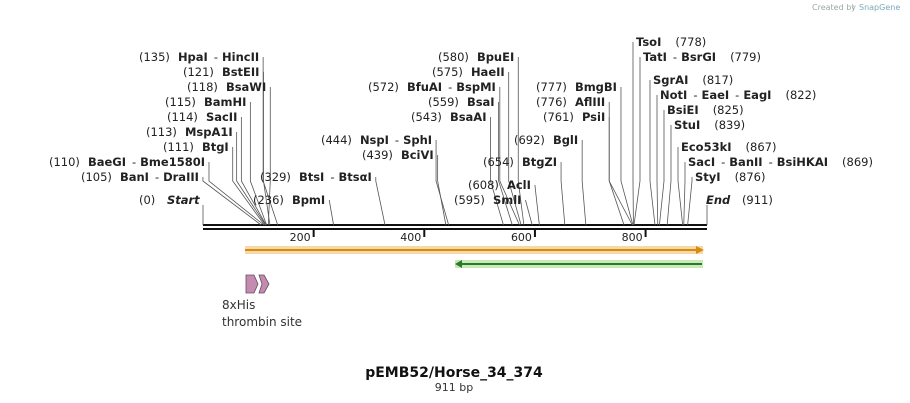  What do you see at coordinates (708, 177) in the screenshot?
I see `enzyme-name: StyI` at bounding box center [708, 177].